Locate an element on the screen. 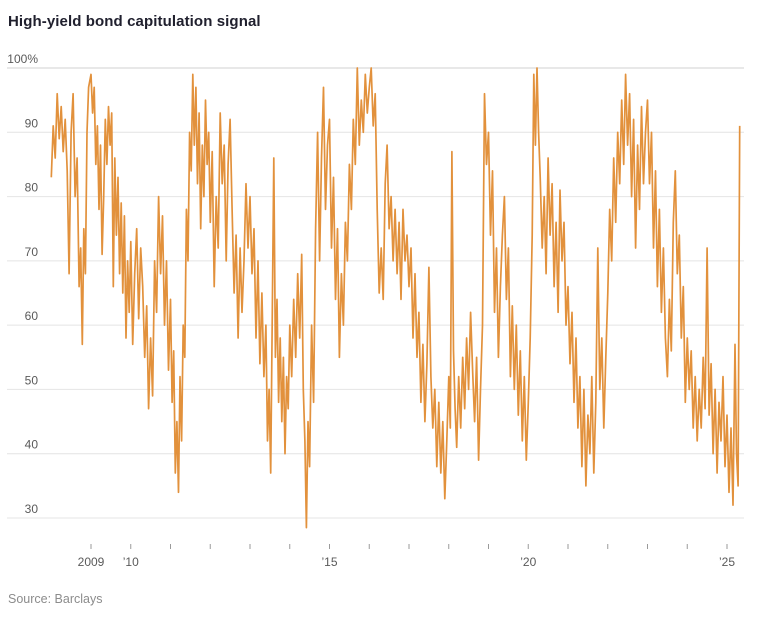 The height and width of the screenshot is (622, 762). y-axis-tick-label: 70 is located at coordinates (32, 252).